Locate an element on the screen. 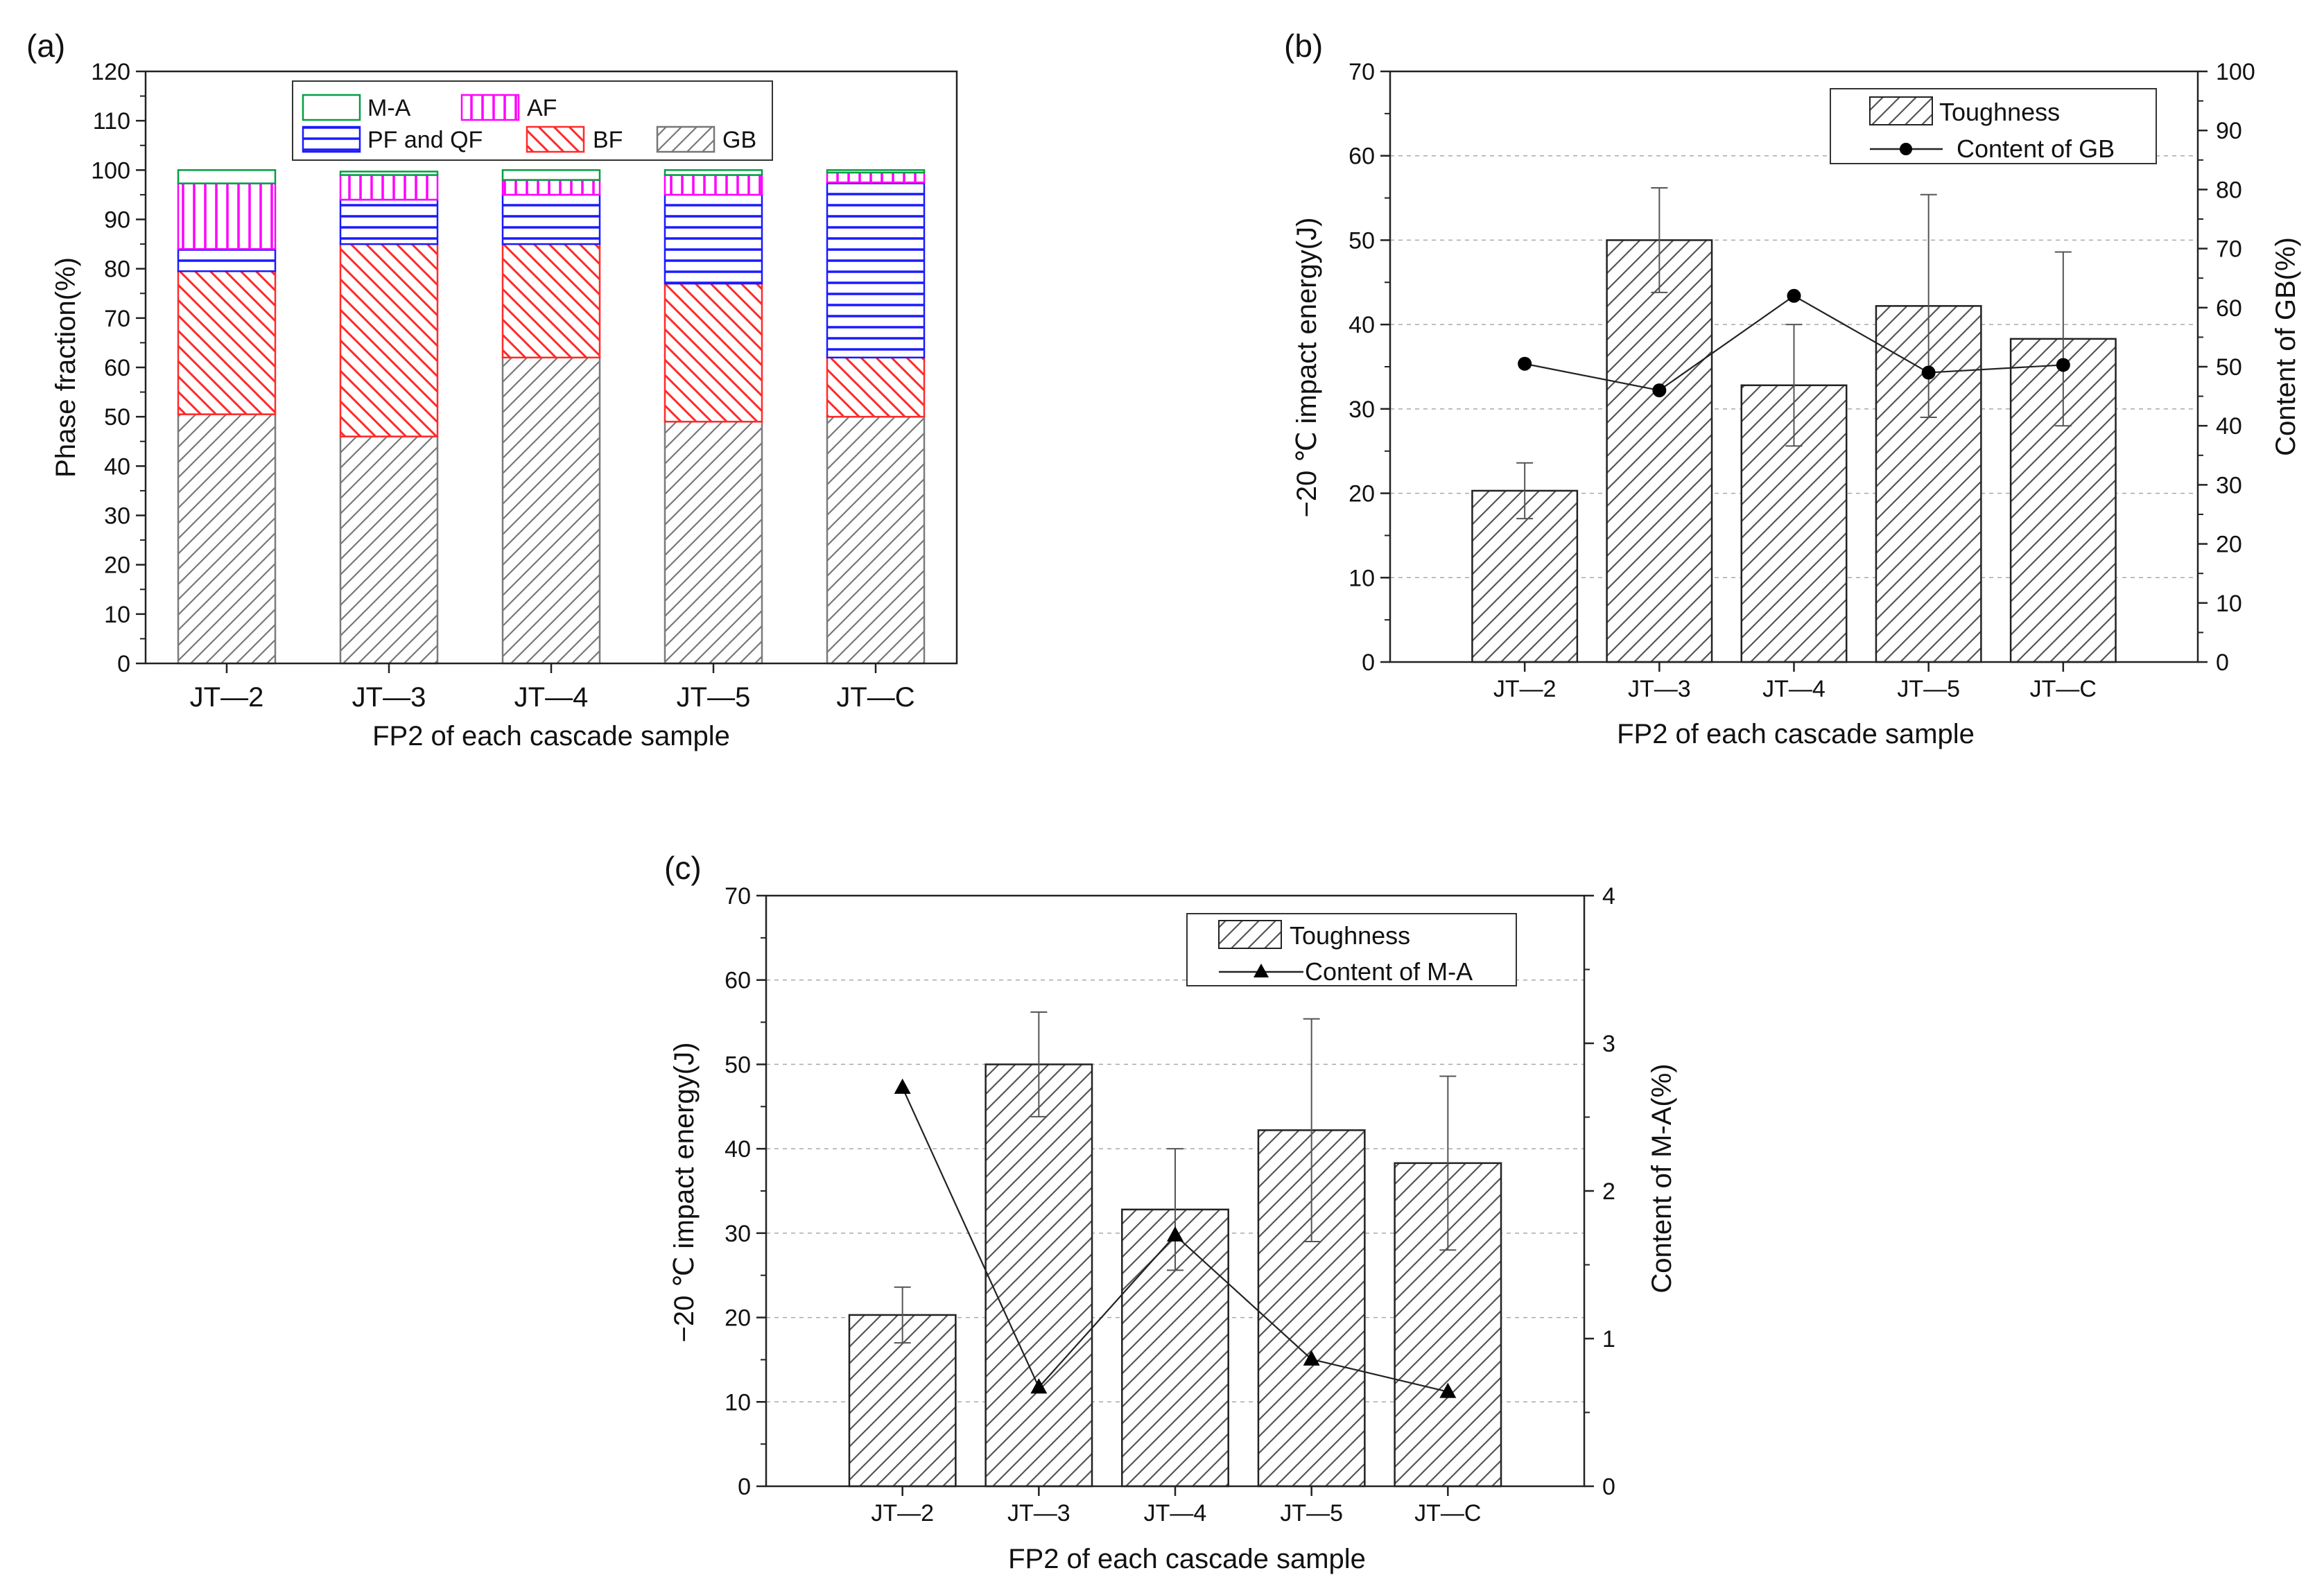 This screenshot has height=1584, width=2324. legend-label-gb: GB is located at coordinates (739, 140).